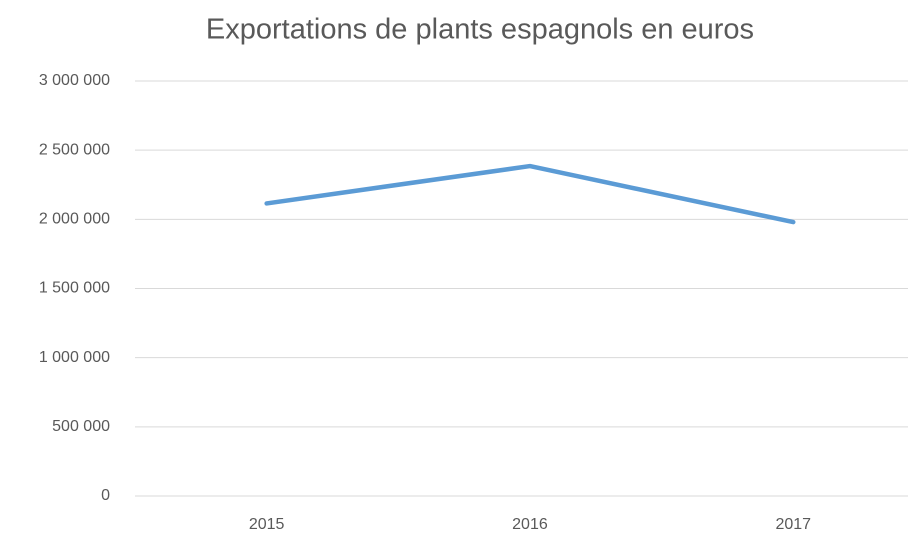  I want to click on x-tick-label: 2015, so click(267, 524).